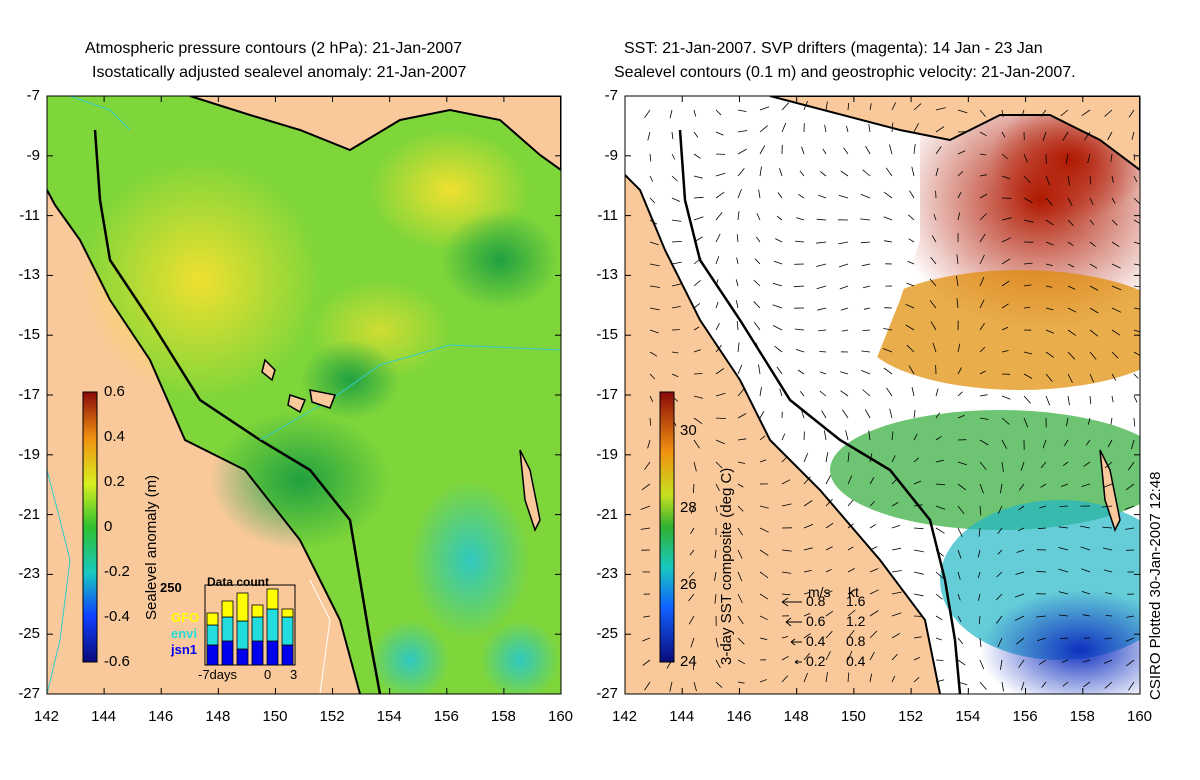 The height and width of the screenshot is (780, 1200). Describe the element at coordinates (272, 653) in the screenshot. I see `inset-bar-jsn1` at that location.